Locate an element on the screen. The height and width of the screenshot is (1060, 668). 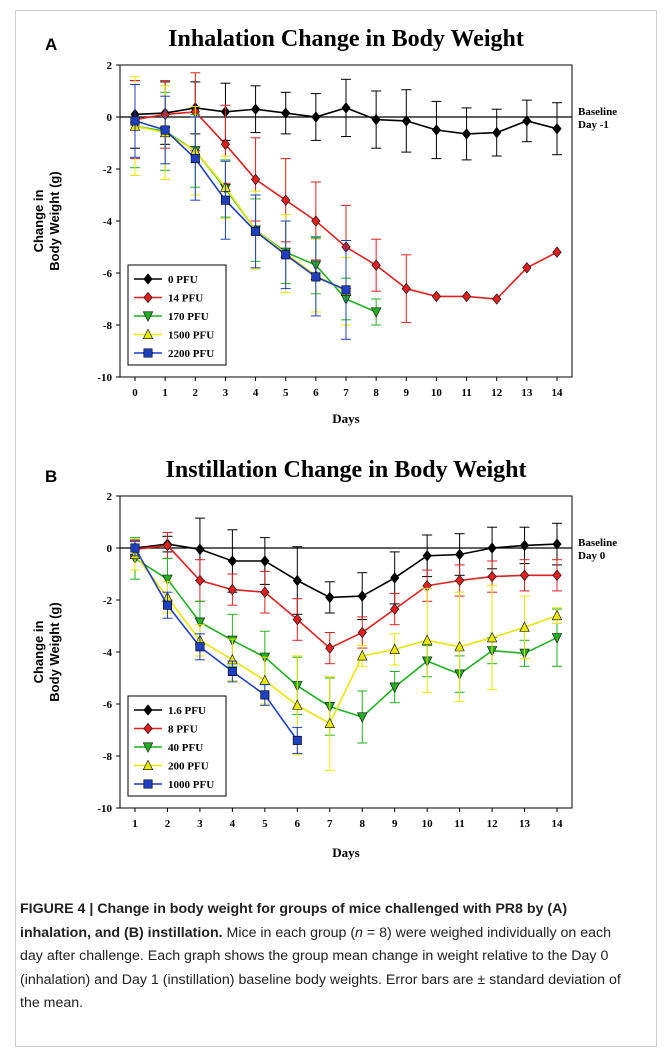
panel-a-x-axis-label: Days is located at coordinates (345, 418).